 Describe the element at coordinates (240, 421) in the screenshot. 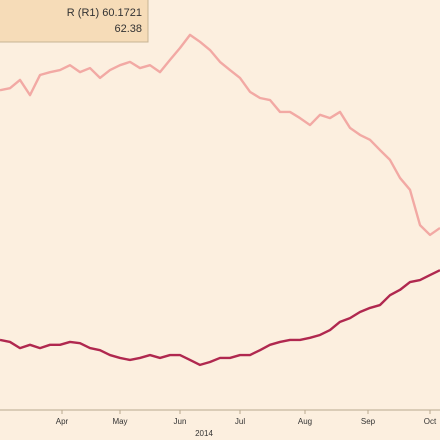

I see `x-tick-label: Jul` at that location.